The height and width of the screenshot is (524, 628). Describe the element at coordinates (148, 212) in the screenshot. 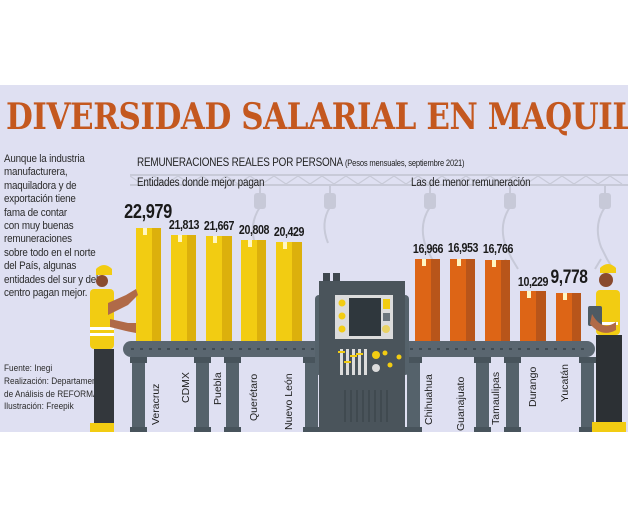

I see `bar-value: 22,979` at that location.